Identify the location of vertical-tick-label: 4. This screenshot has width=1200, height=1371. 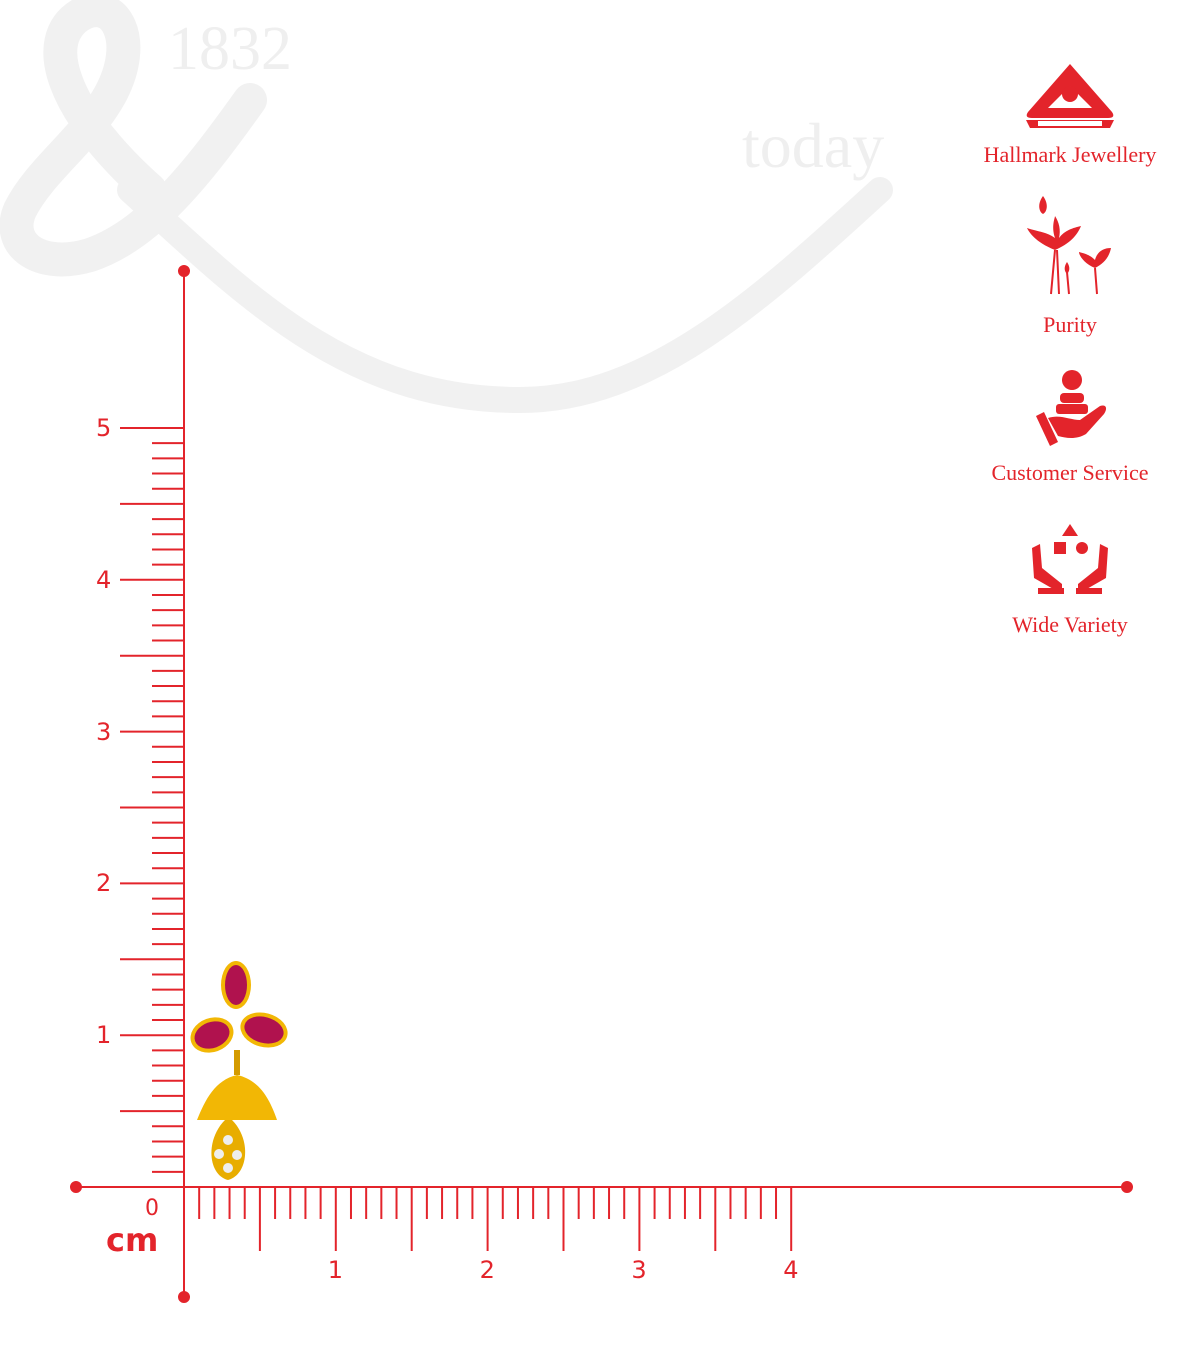
(104, 579).